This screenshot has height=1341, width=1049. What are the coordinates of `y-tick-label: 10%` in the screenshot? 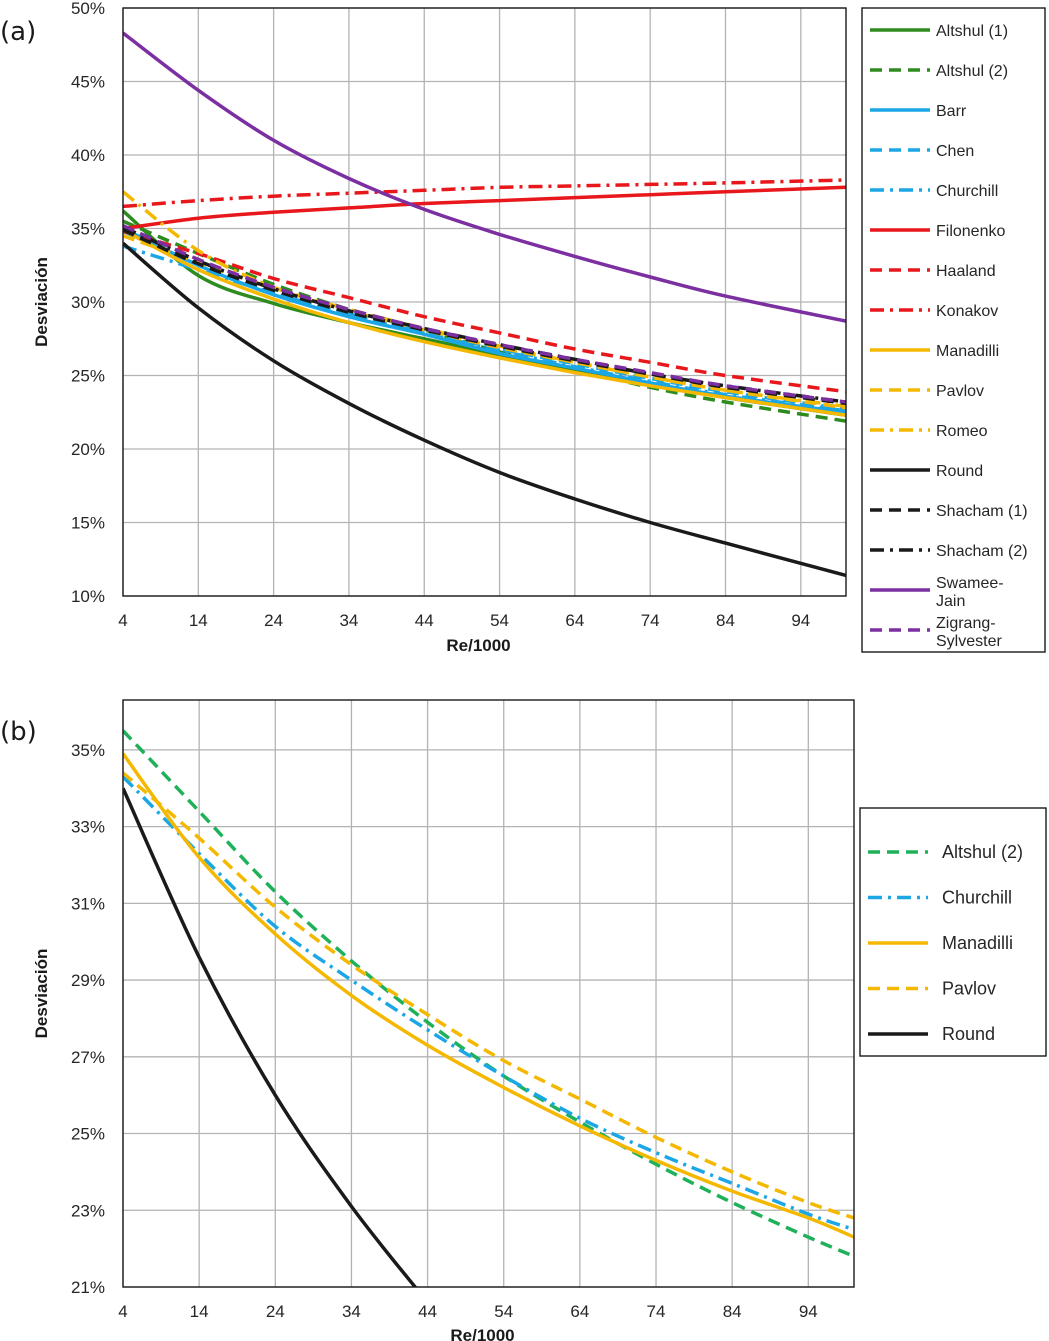 It's located at (88, 596).